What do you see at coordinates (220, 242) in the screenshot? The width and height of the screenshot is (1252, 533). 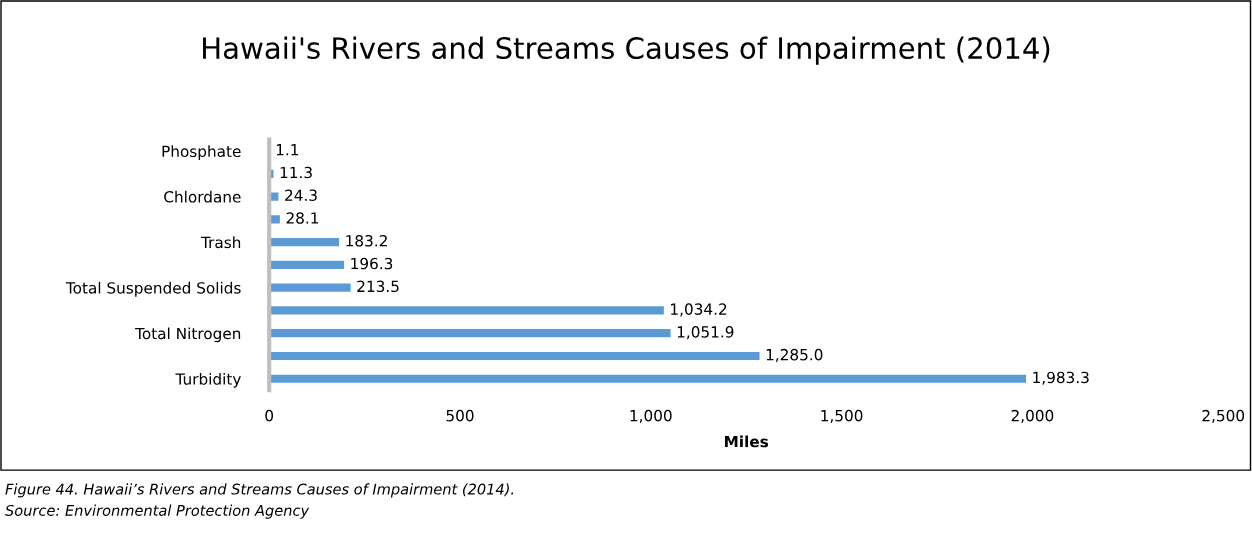 I see `y-tick-label: Trash` at bounding box center [220, 242].